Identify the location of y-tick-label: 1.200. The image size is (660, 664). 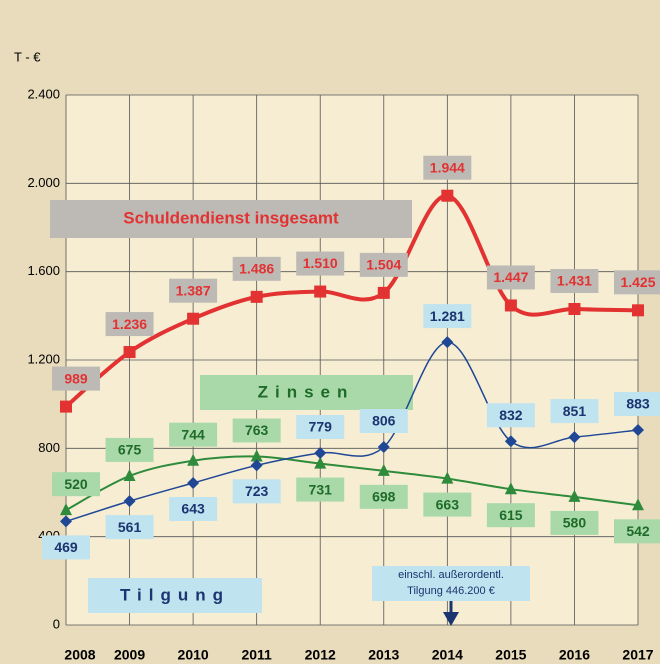
(43, 358).